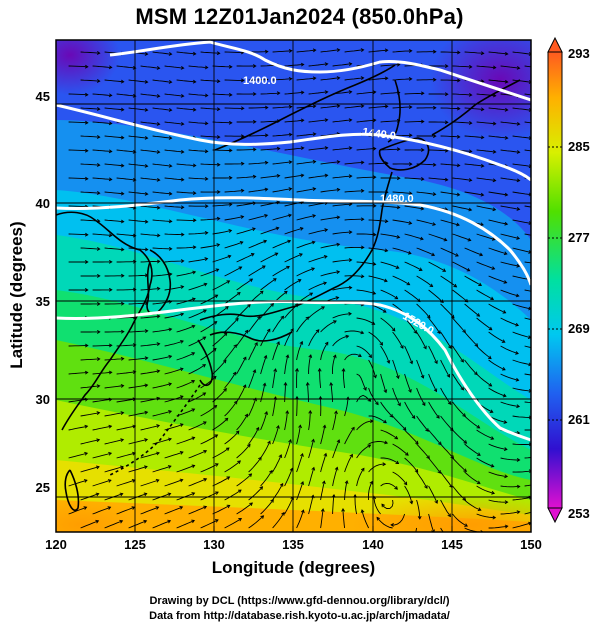  Describe the element at coordinates (43, 96) in the screenshot. I see `y-tick-label: 45` at that location.